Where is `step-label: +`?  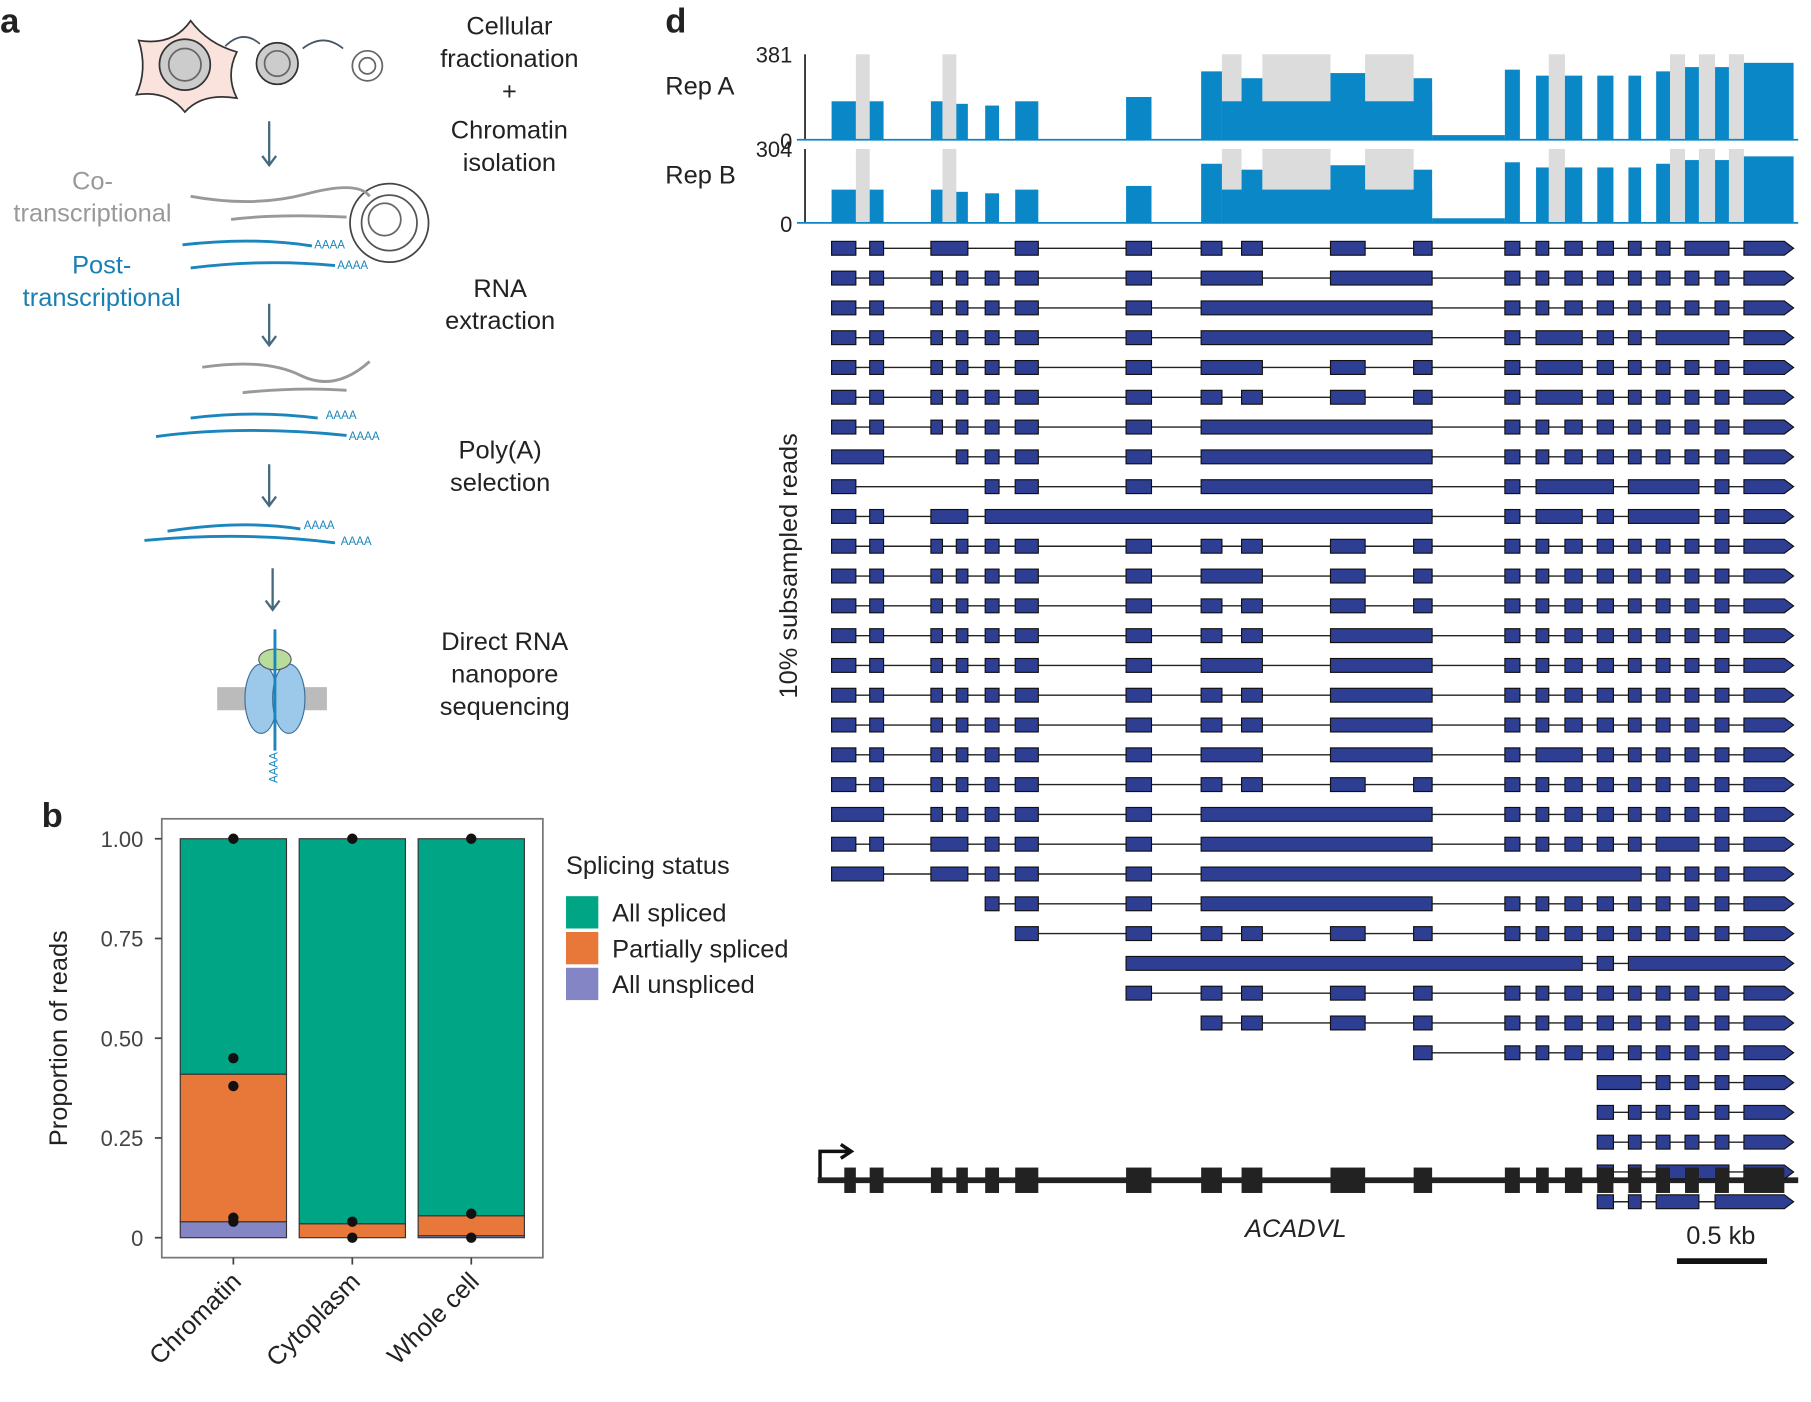 step-label: + is located at coordinates (509, 91).